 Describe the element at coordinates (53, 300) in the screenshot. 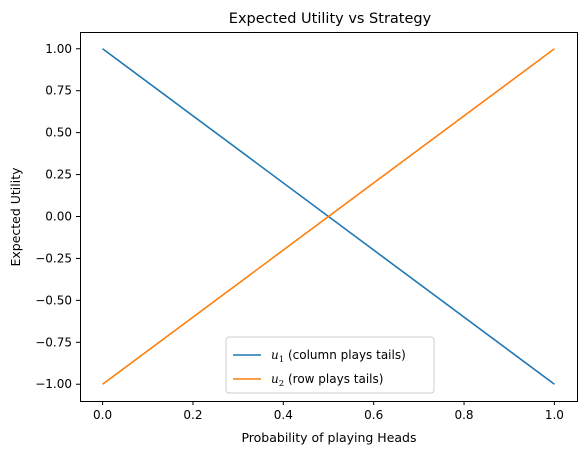

I see `y-tick-label: −0.50` at that location.